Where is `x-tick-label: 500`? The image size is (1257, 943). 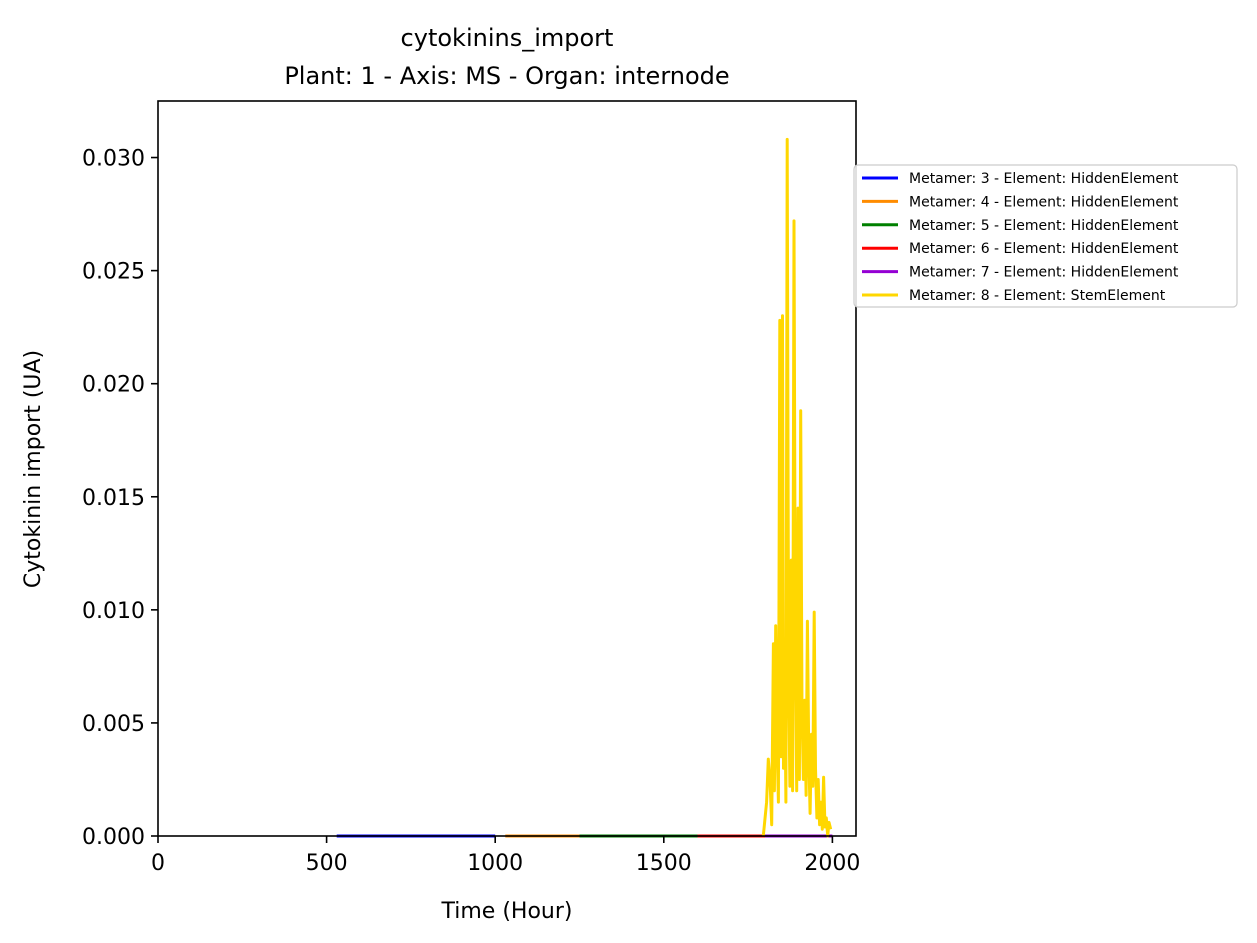 x-tick-label: 500 is located at coordinates (327, 863).